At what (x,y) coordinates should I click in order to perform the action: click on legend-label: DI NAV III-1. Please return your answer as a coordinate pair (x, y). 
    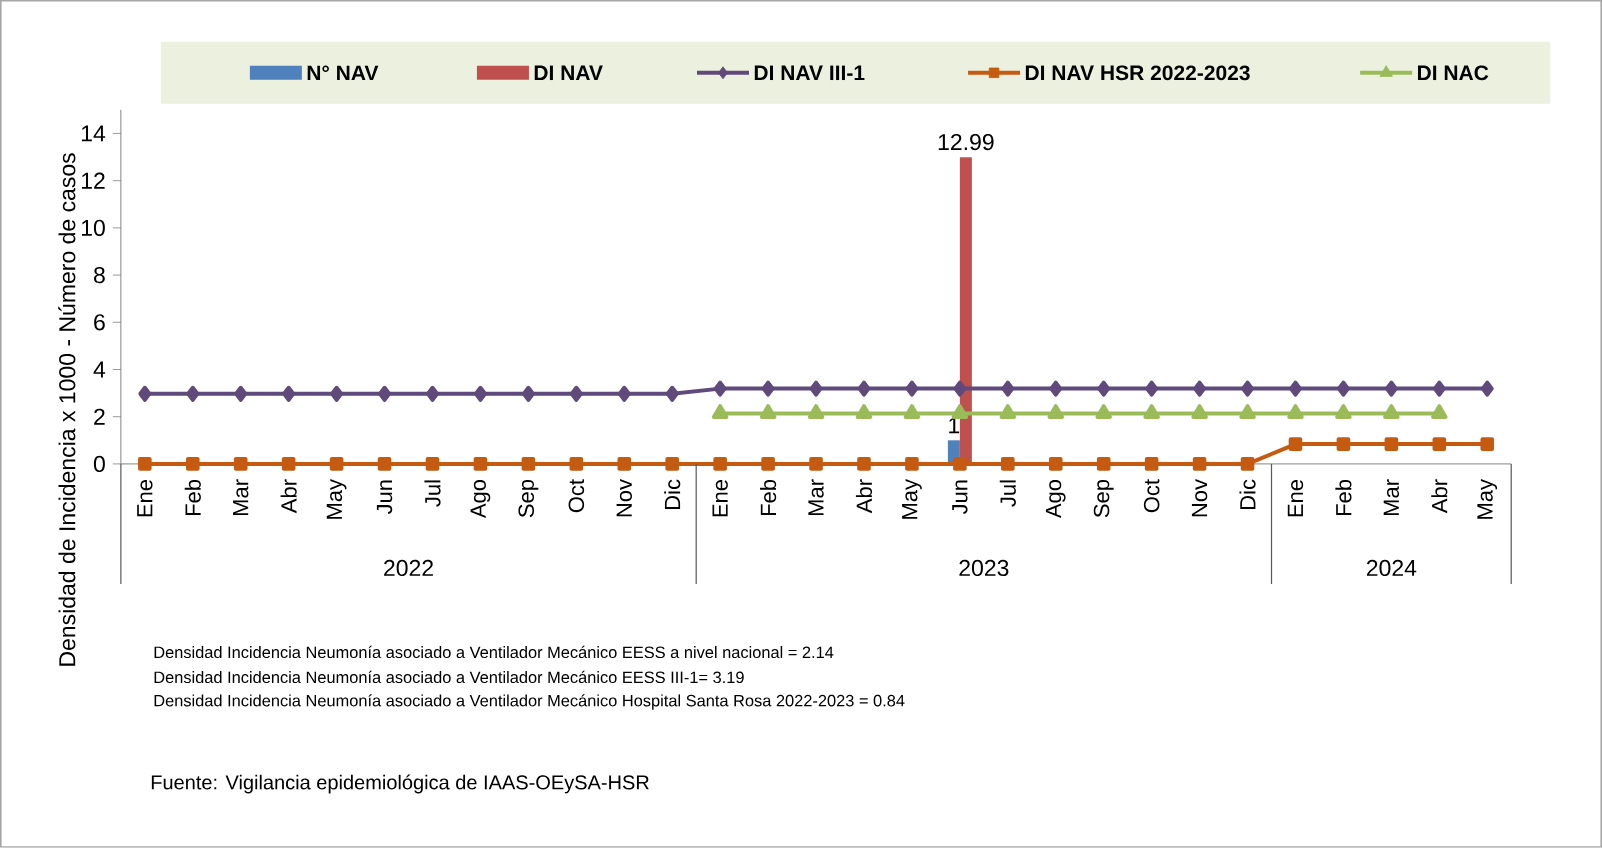
    Looking at the image, I should click on (809, 73).